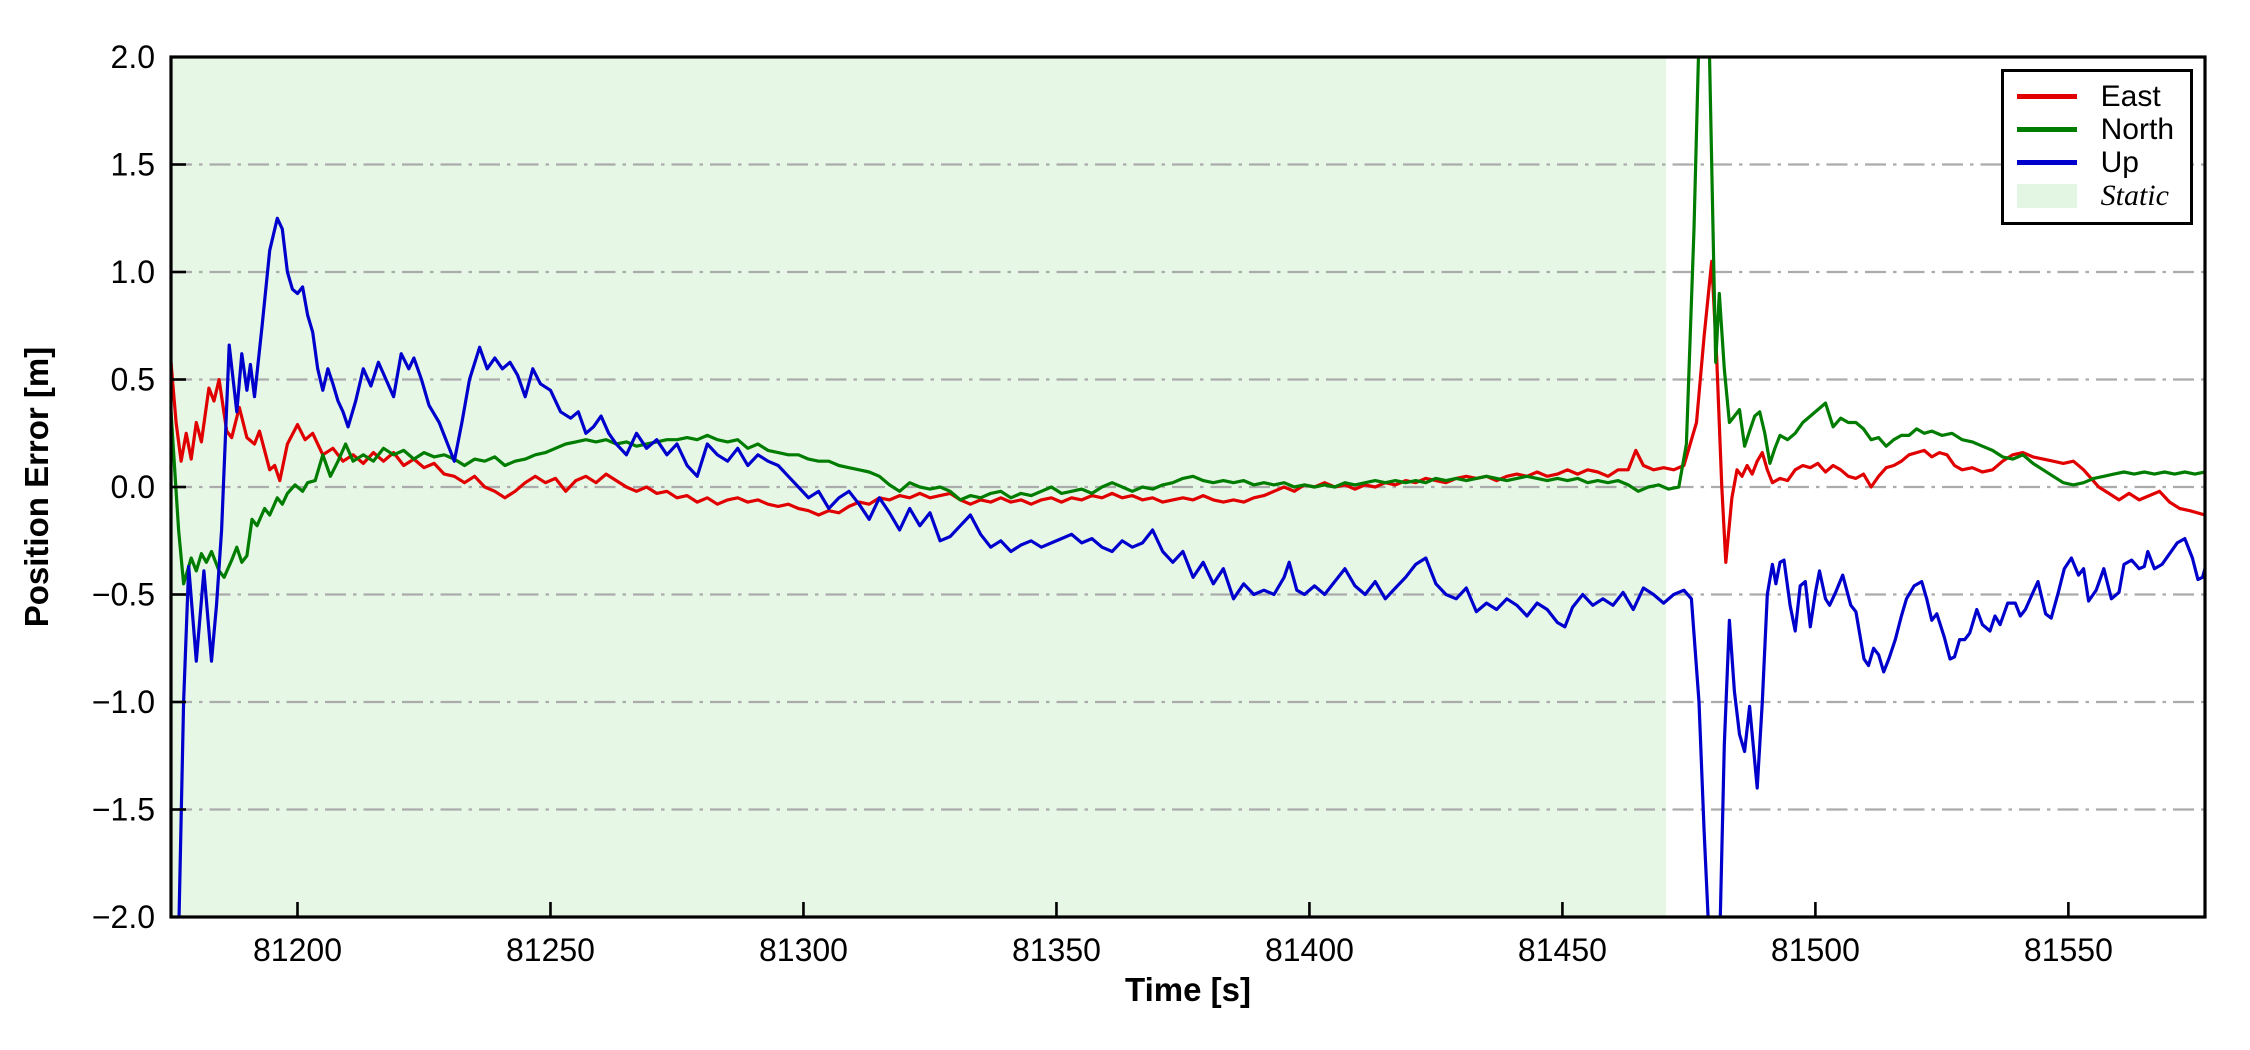  I want to click on y-tick-label-0.5: 0.5, so click(133, 380).